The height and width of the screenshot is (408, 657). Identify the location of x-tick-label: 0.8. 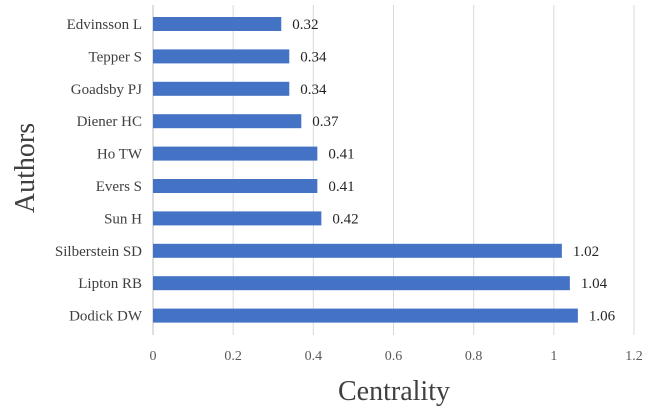
(474, 356).